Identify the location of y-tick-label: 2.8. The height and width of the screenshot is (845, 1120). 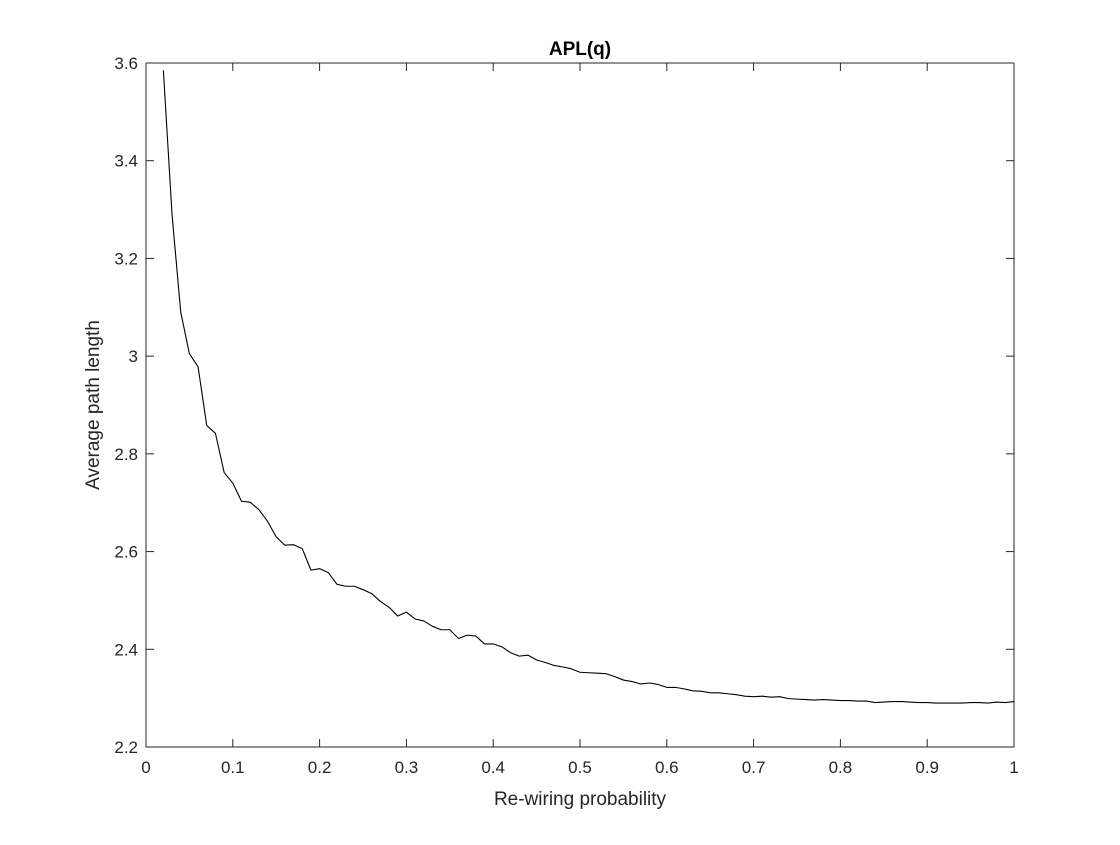
(126, 454).